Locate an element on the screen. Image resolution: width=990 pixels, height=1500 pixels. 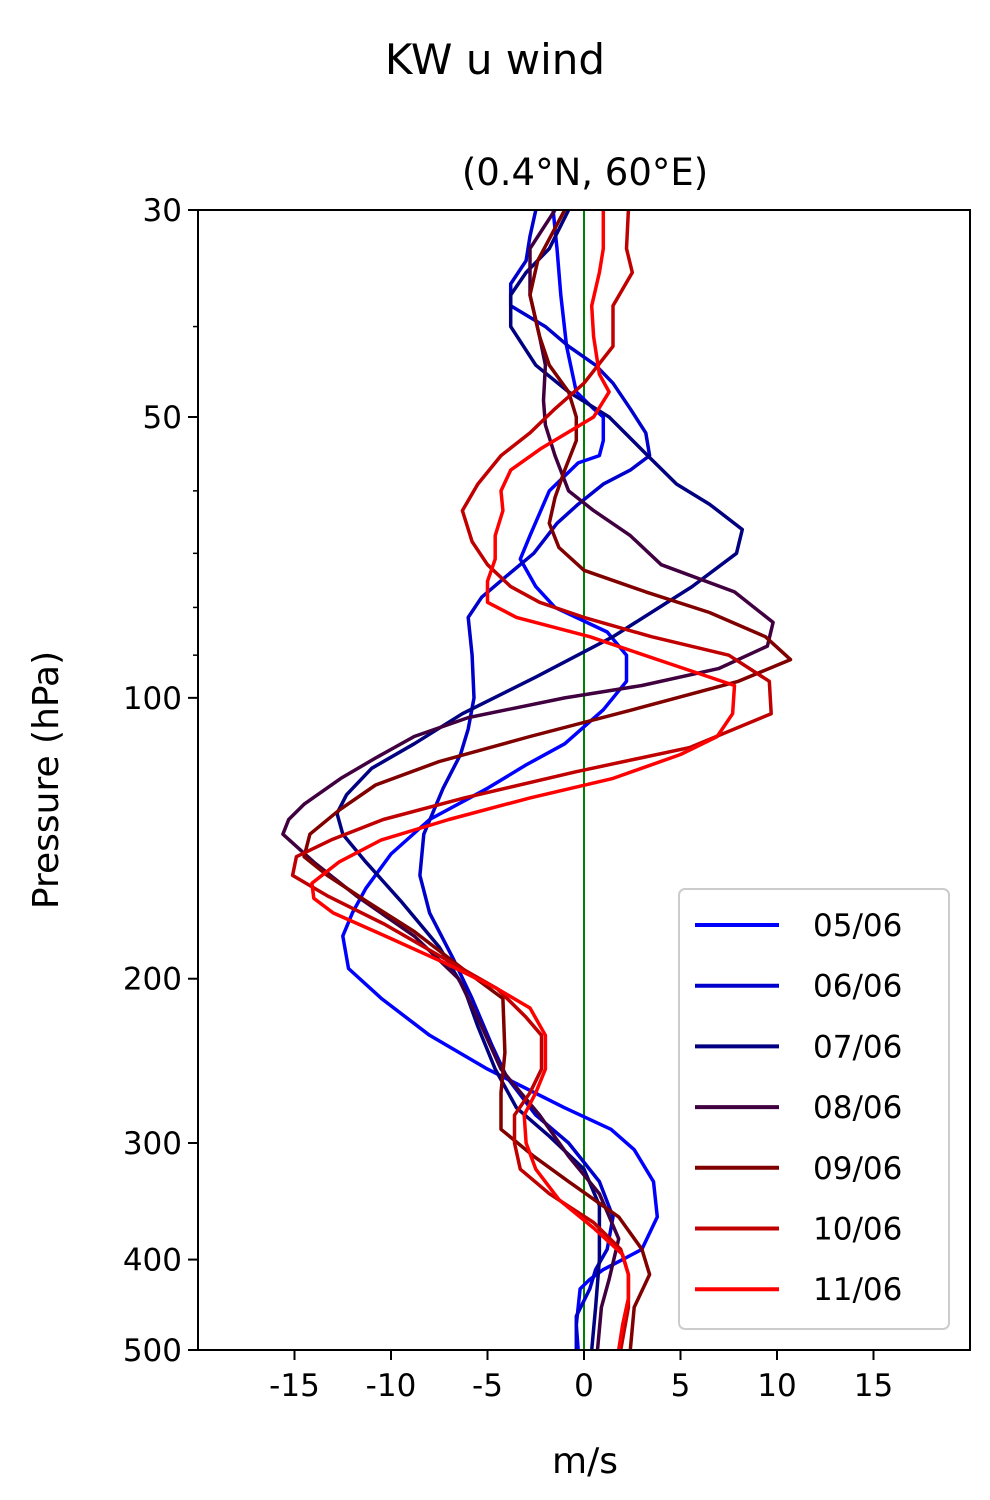
legend-frame is located at coordinates (814, 1109).